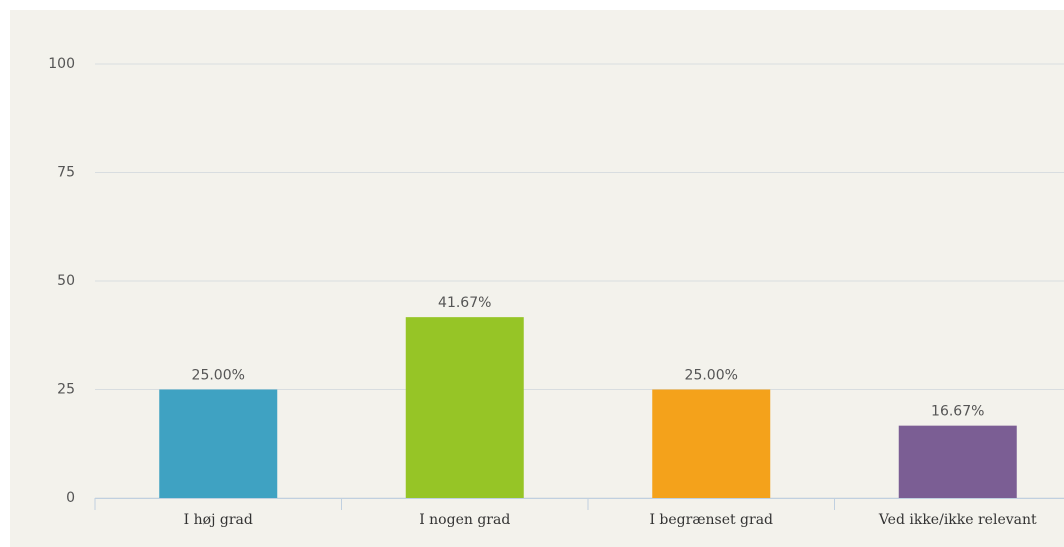 This screenshot has height=547, width=1064. I want to click on y-tick-label: 100, so click(61, 64).